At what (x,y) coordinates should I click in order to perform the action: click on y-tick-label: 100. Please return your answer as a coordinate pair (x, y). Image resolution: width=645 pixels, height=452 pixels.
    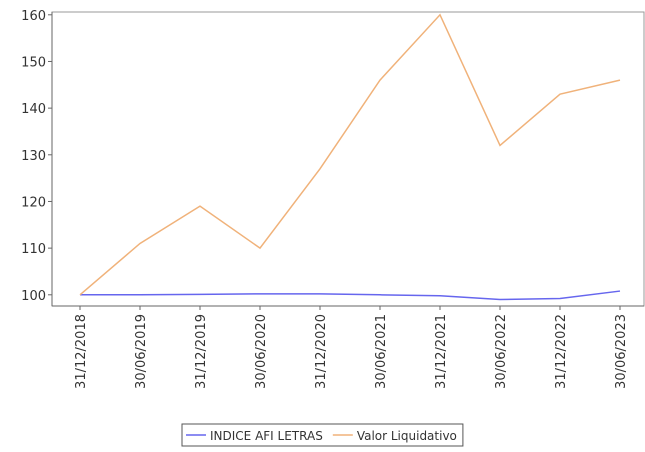
    Looking at the image, I should click on (33, 296).